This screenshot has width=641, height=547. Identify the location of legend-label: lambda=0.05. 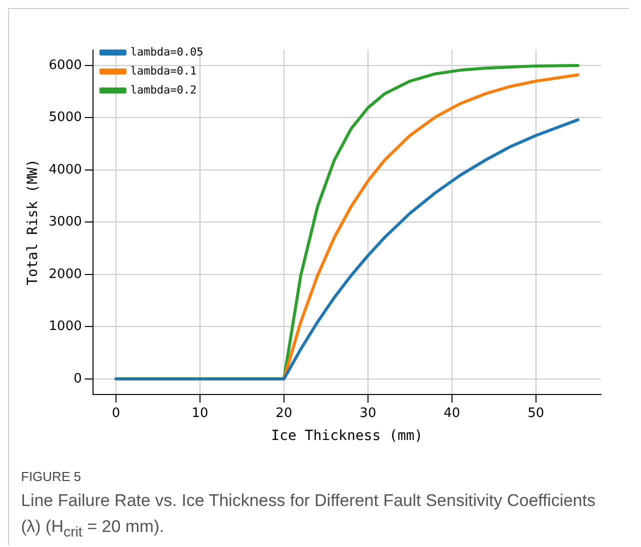
(167, 51).